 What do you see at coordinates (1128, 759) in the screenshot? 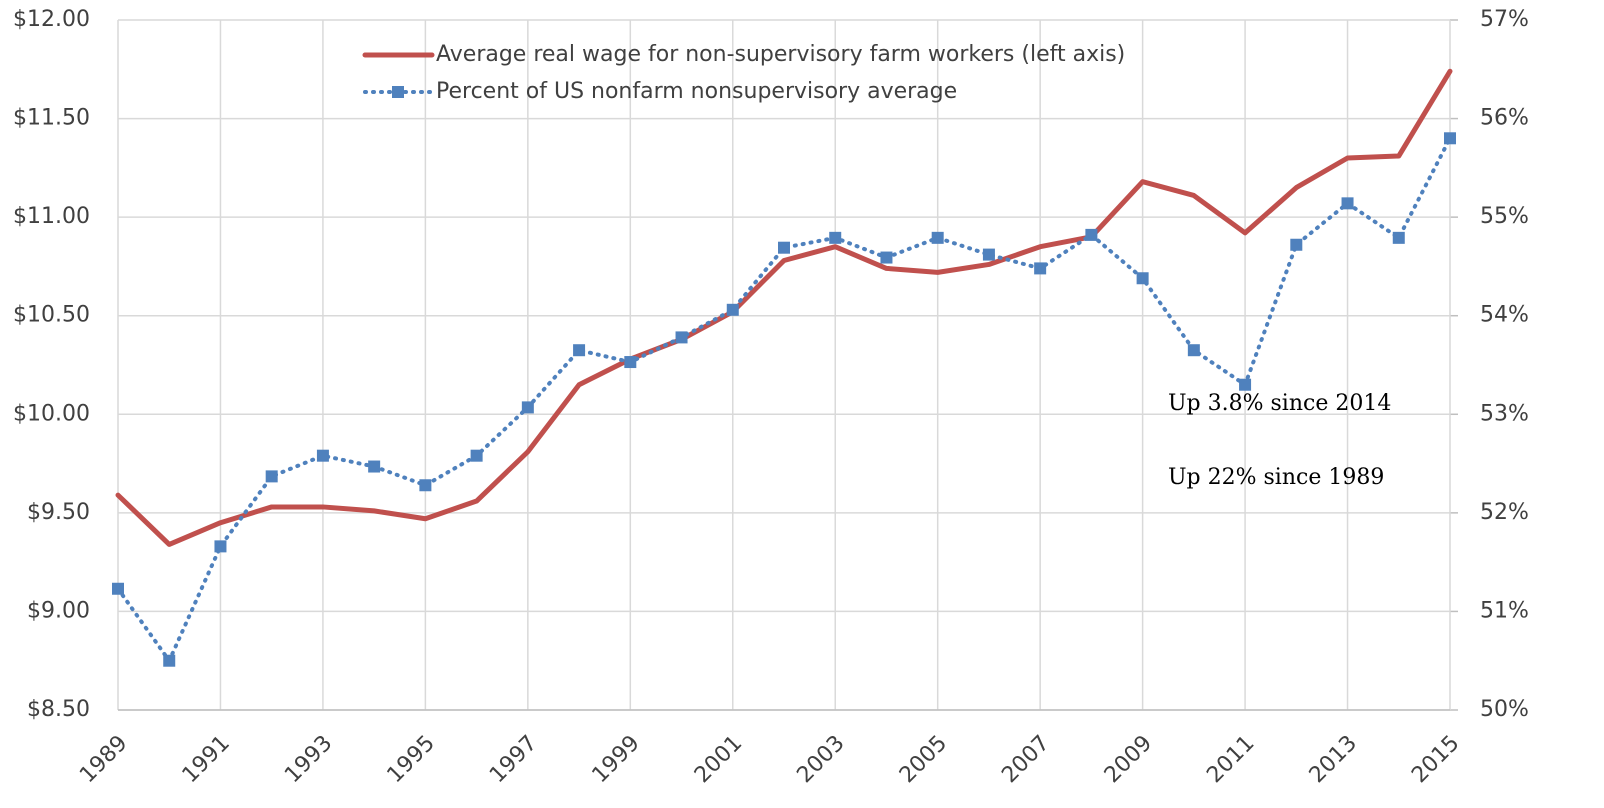
I see `x-tick-label: 2009` at bounding box center [1128, 759].